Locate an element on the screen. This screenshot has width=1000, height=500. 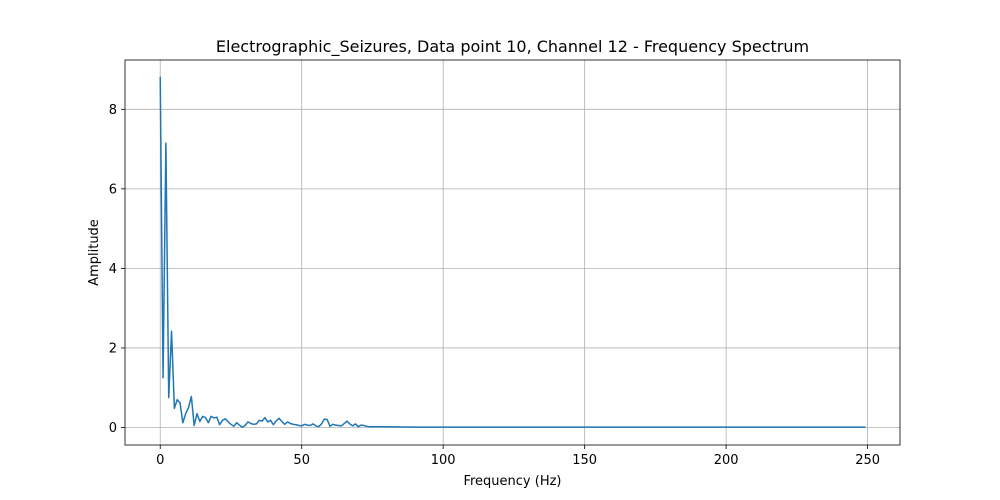
x-tick-label: 200 is located at coordinates (726, 460).